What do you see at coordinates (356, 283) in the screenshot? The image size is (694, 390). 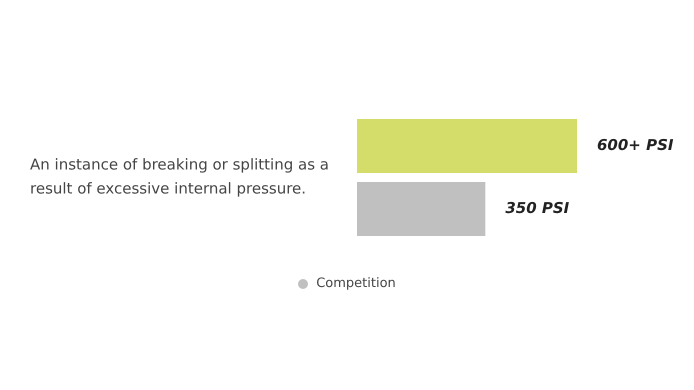 I see `legend-label: Competition` at bounding box center [356, 283].